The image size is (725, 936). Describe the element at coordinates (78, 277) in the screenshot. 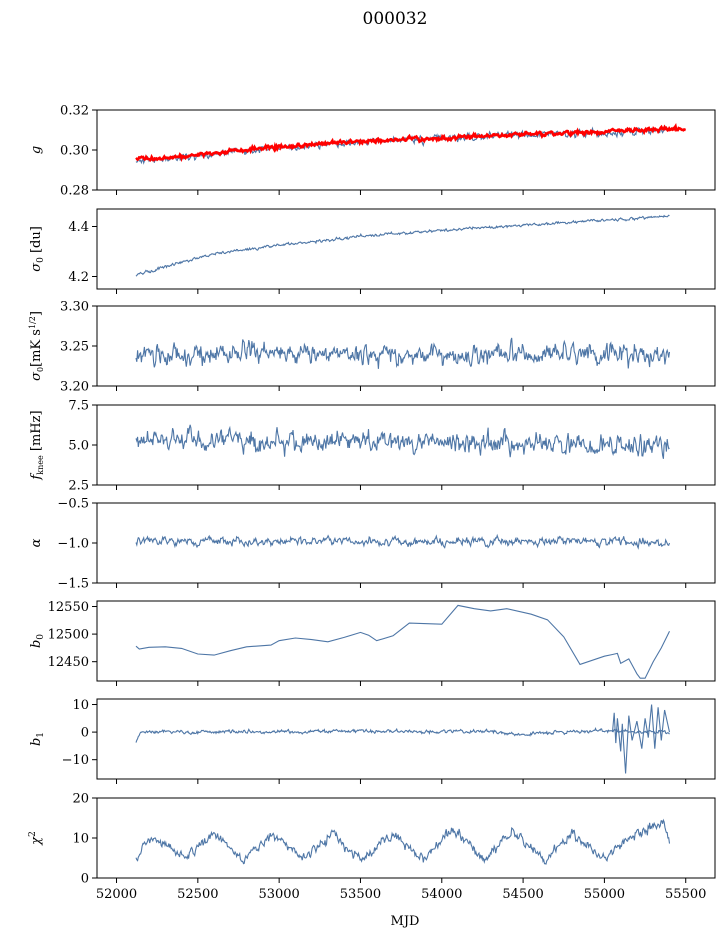

I see `y-tick-label: 4.2` at that location.